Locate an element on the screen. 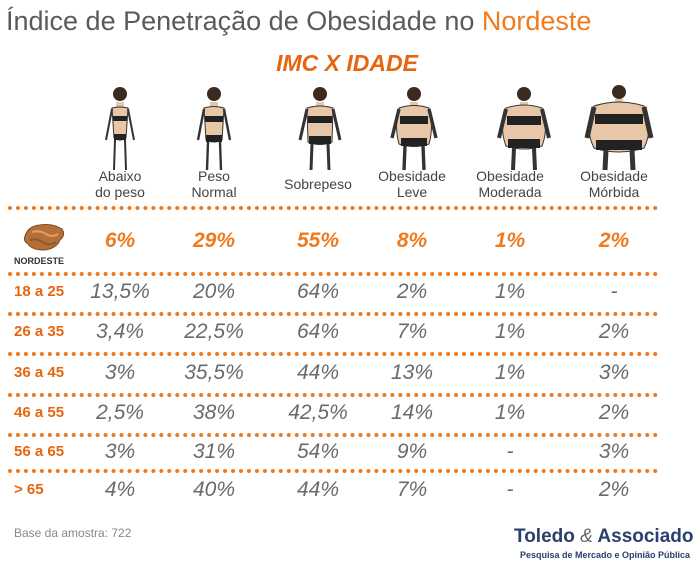  column-header: Obesidade Leve is located at coordinates (412, 184).